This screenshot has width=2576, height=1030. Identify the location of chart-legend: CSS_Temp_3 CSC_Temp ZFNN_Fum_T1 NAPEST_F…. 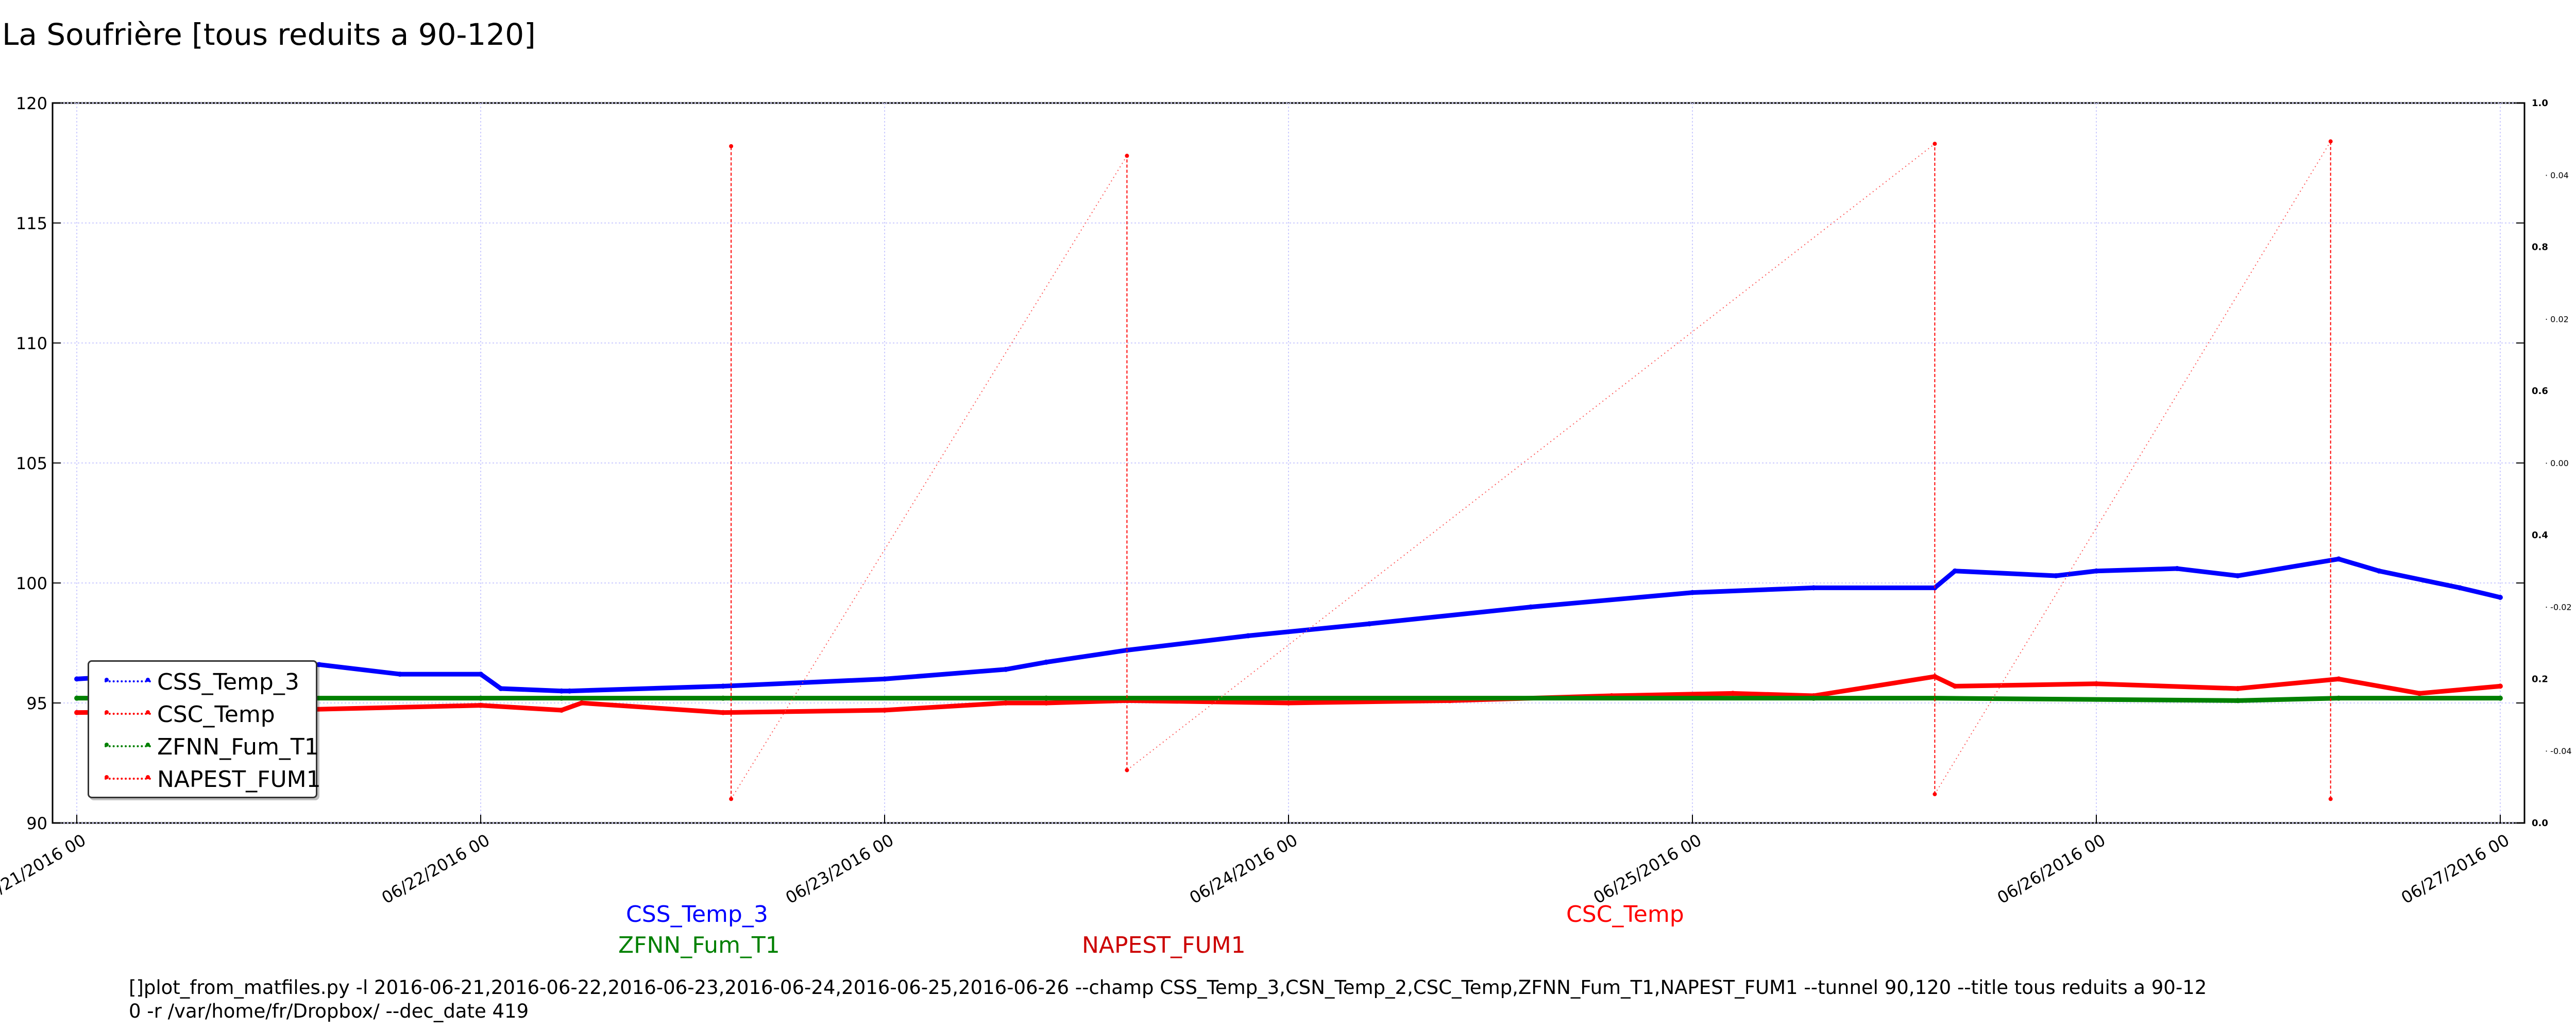
(204, 729).